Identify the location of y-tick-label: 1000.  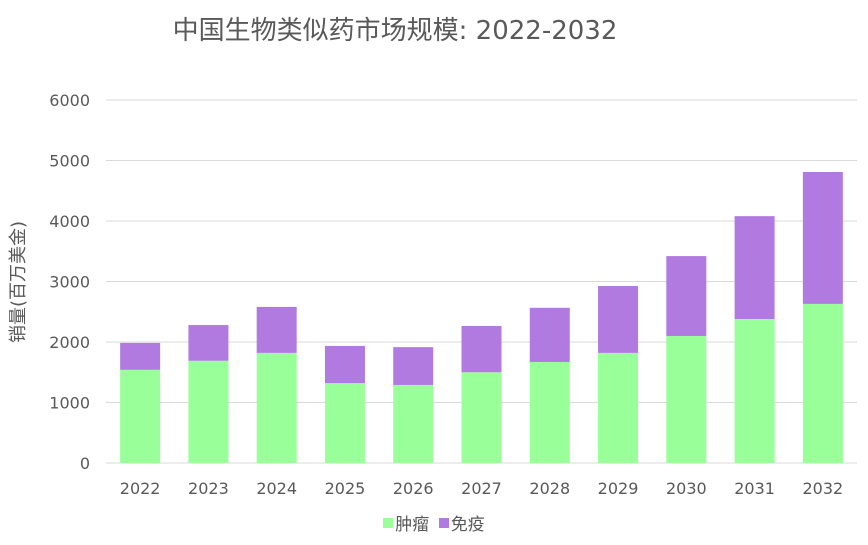
(69, 403).